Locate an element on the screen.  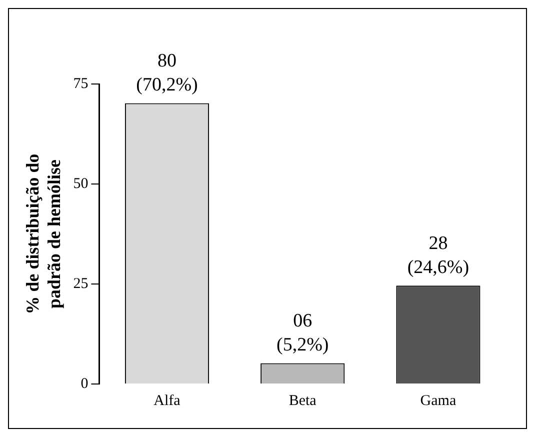
y-tick-label: 50 is located at coordinates (80, 184).